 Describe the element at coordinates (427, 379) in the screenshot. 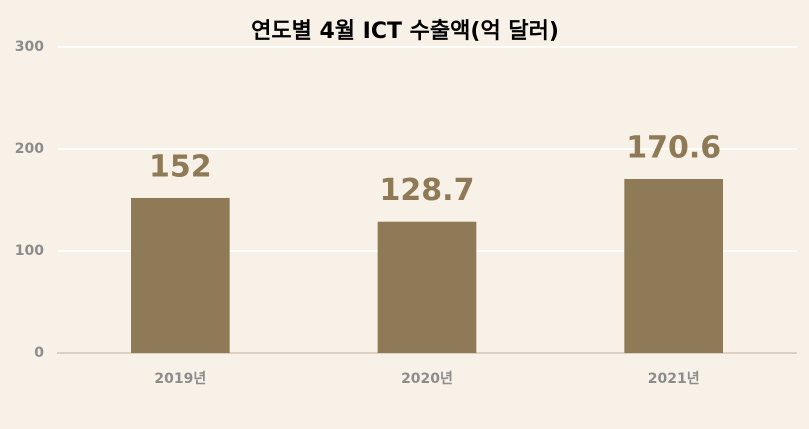

I see `x-tick-label: 2020년` at that location.